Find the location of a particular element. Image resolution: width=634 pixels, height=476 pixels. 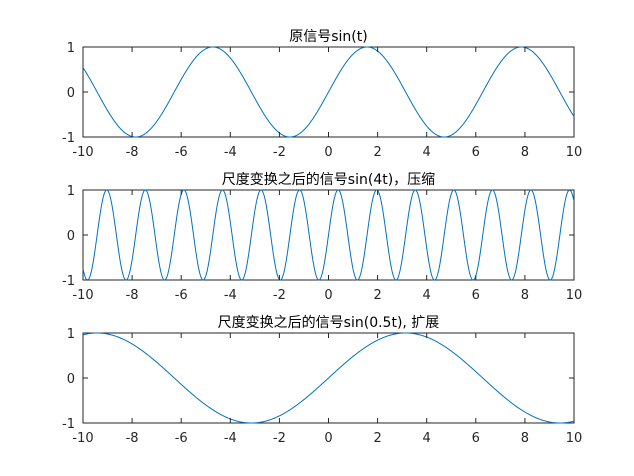

subplot-title: 尺度变换之后的信号sin(4t)，压缩 is located at coordinates (328, 179).